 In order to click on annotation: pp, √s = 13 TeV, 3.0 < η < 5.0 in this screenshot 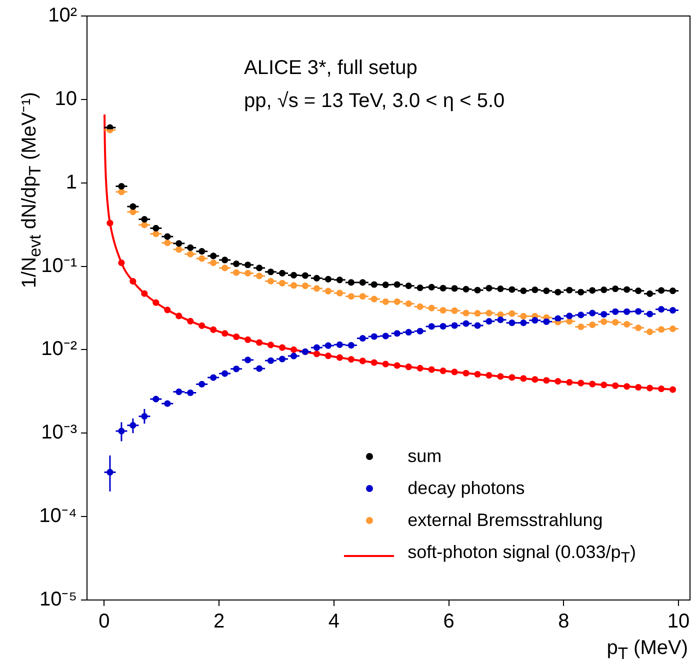, I will do `click(374, 101)`.